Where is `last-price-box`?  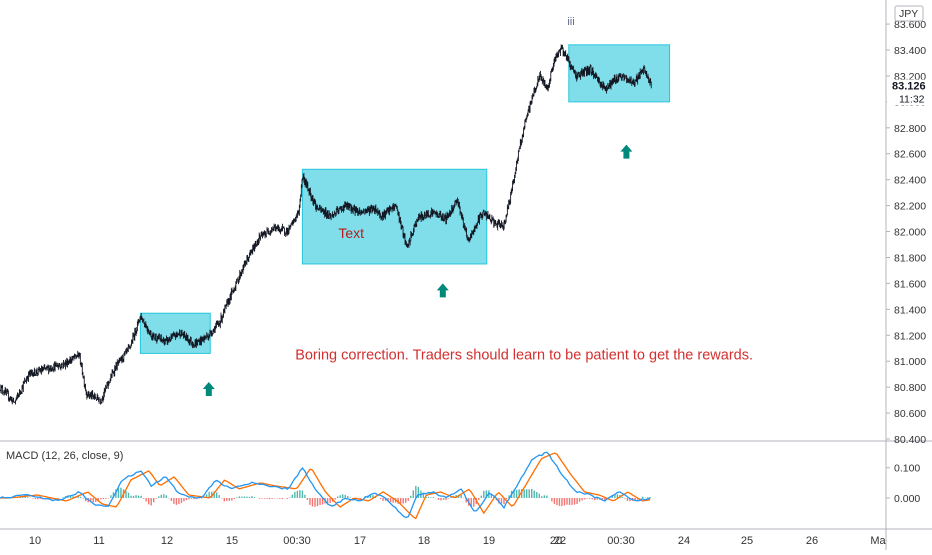 last-price-box is located at coordinates (909, 92).